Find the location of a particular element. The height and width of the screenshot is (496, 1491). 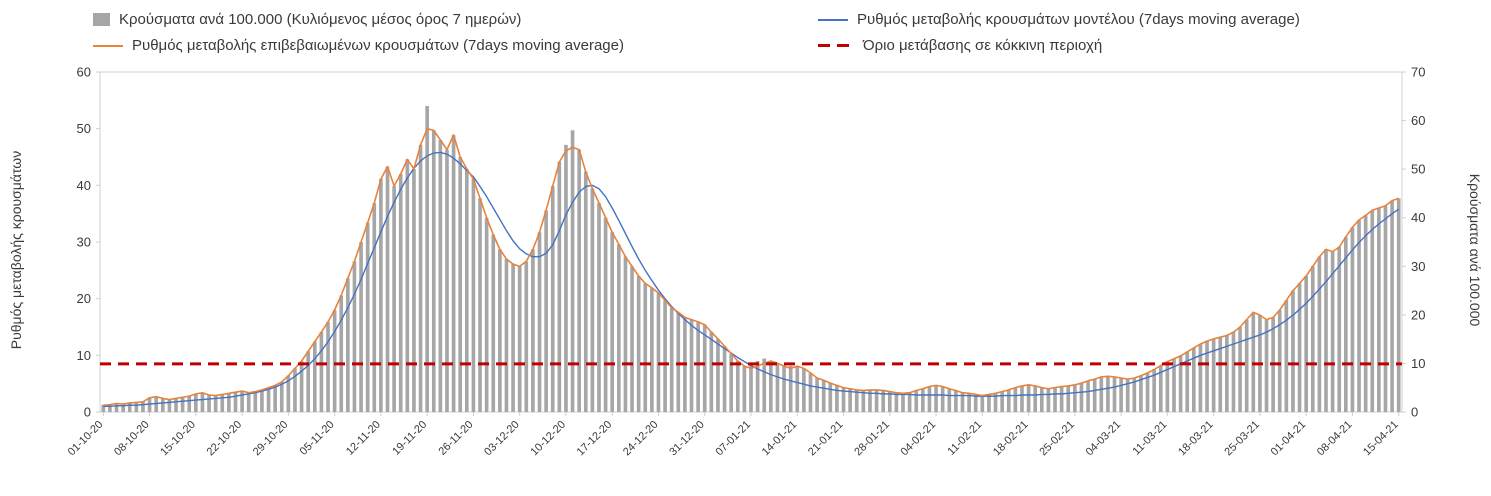

x-axis-tick-label: 15-04-21 is located at coordinates (1381, 439).